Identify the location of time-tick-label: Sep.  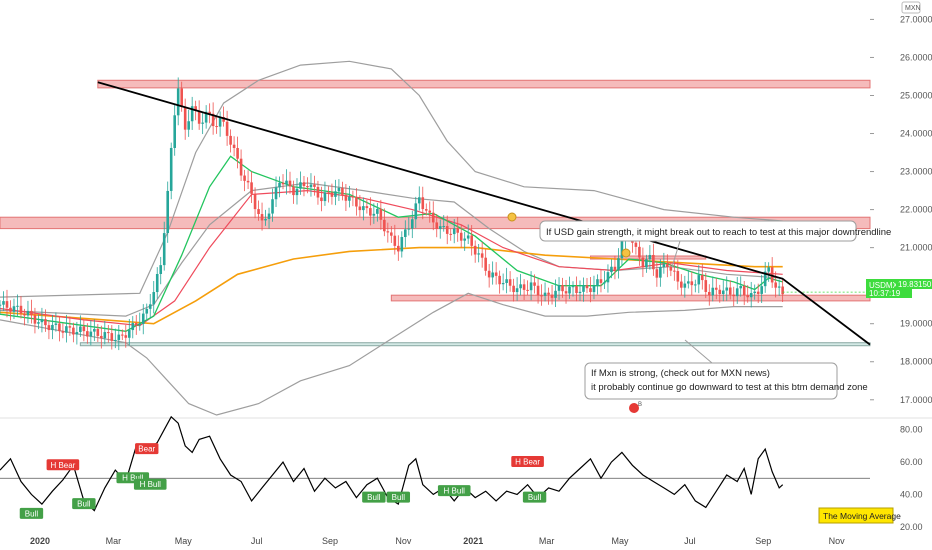
(763, 541).